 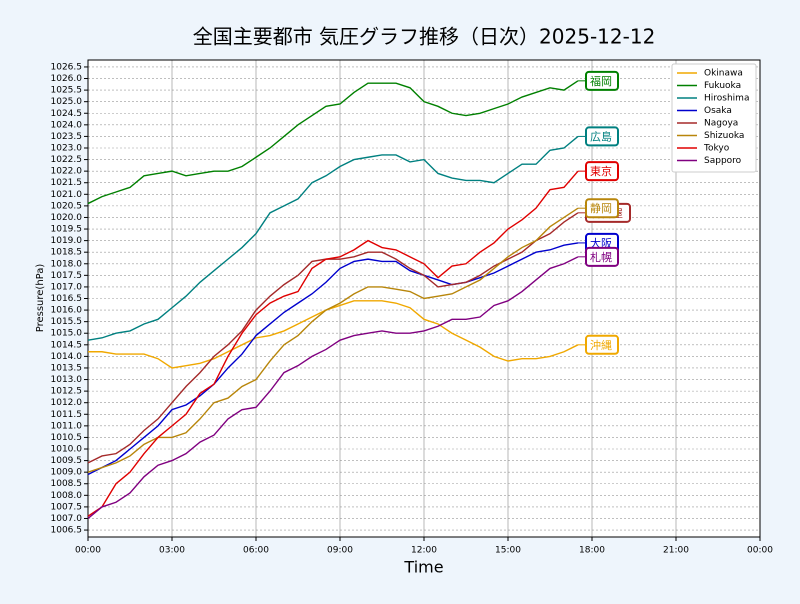 What do you see at coordinates (67, 241) in the screenshot?
I see `y-tick-label: 1019.0` at bounding box center [67, 241].